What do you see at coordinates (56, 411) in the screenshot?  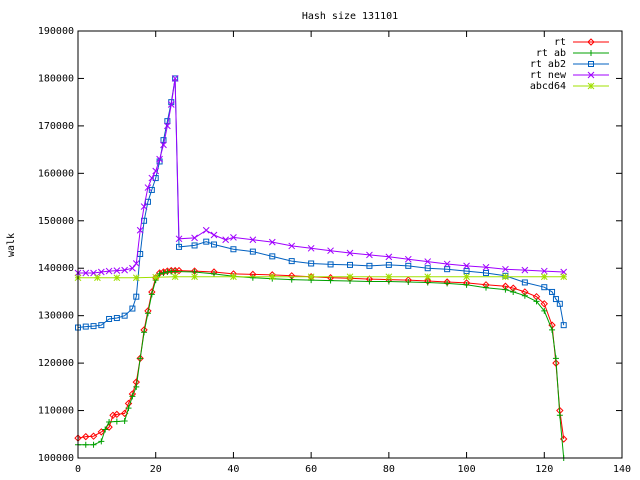 I see `y-tick-label-110000: 110000` at bounding box center [56, 411].